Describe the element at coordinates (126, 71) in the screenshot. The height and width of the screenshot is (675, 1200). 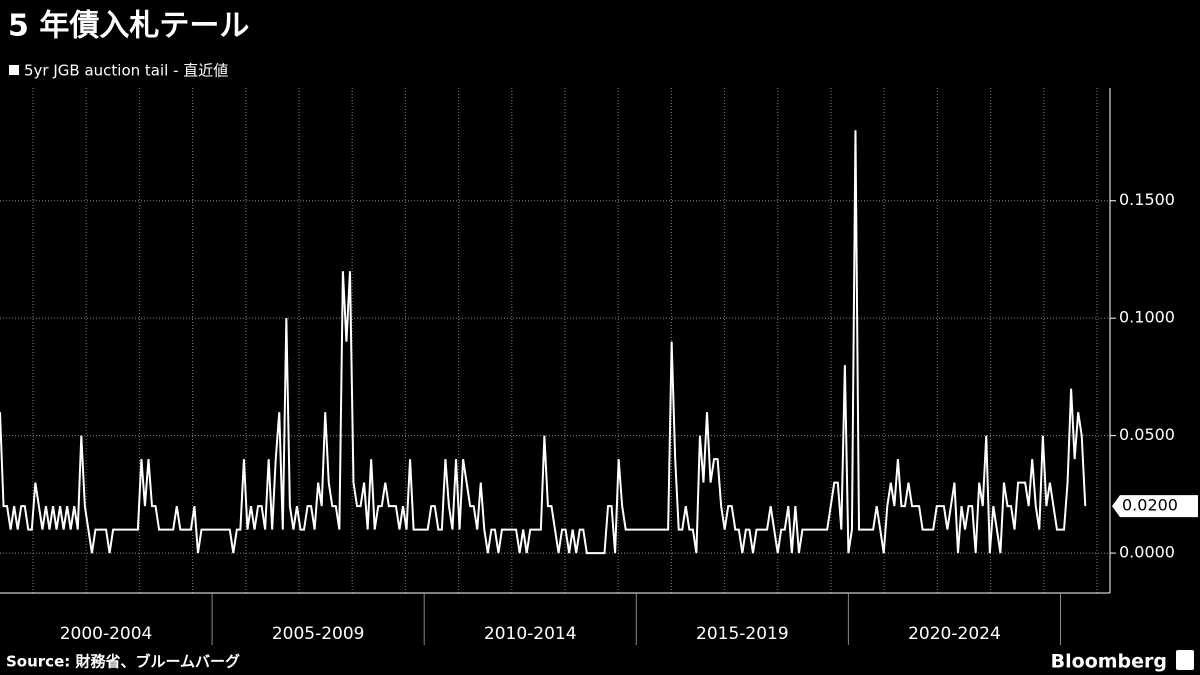
I see `legend-label: 5yr JGB auction tail - 直近値` at that location.